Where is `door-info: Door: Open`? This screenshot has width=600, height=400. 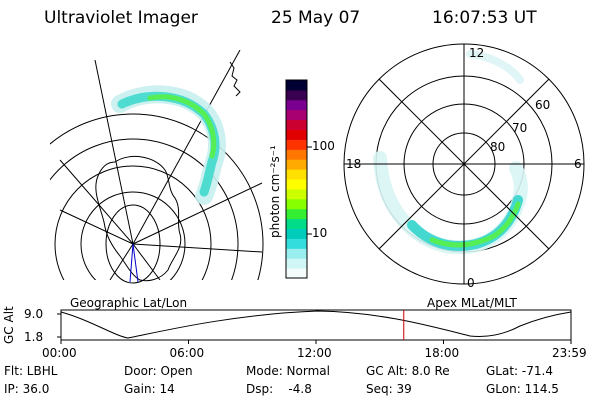
door-info: Door: Open is located at coordinates (158, 371).